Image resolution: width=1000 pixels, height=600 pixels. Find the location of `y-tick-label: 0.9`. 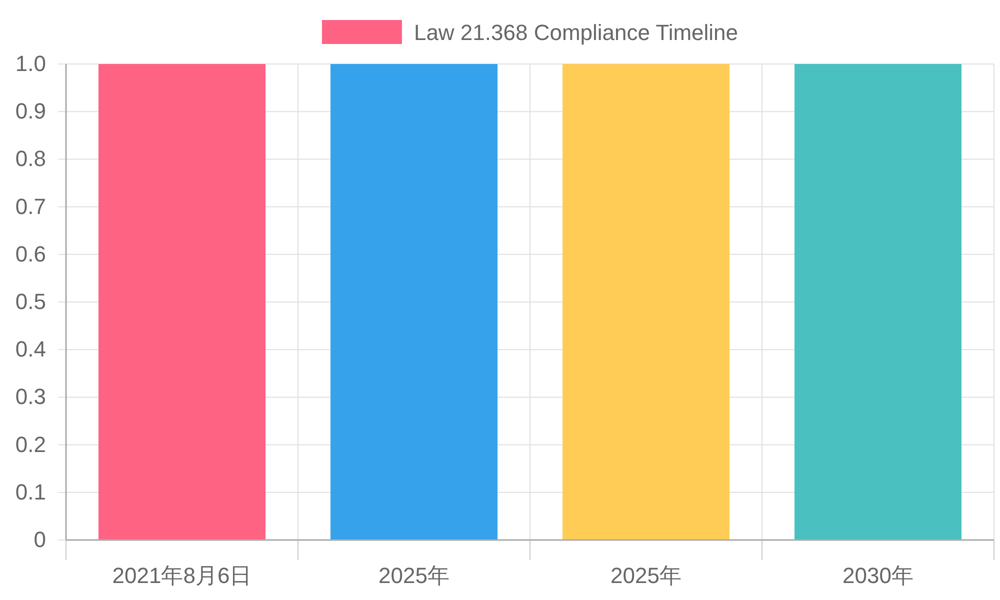

y-tick-label: 0.9 is located at coordinates (30, 111).